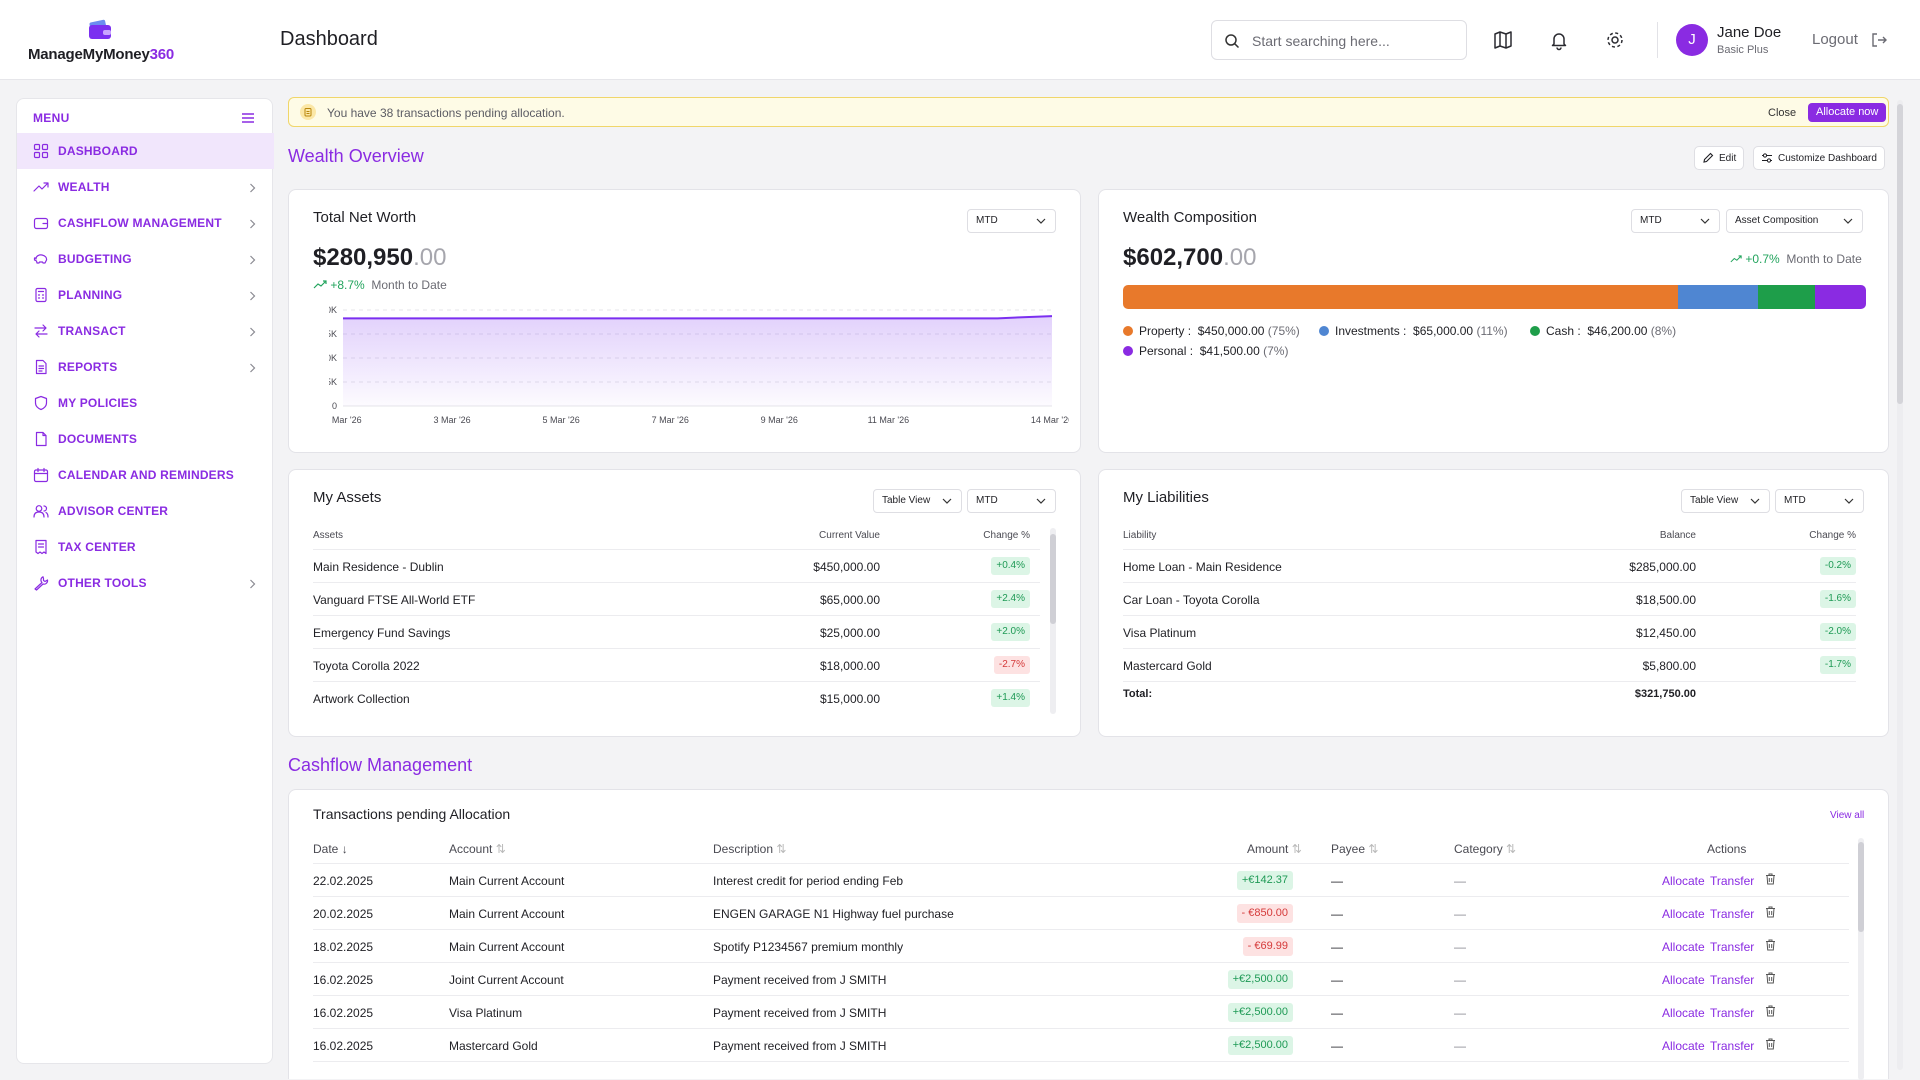 This screenshot has width=1920, height=1080. Describe the element at coordinates (697, 361) in the screenshot. I see `series-area` at that location.